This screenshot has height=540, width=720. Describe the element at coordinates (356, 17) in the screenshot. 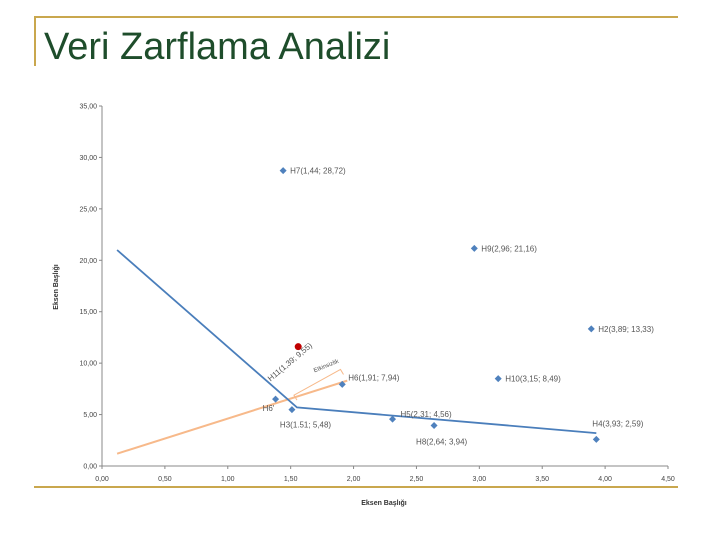

I see `top-rule` at that location.